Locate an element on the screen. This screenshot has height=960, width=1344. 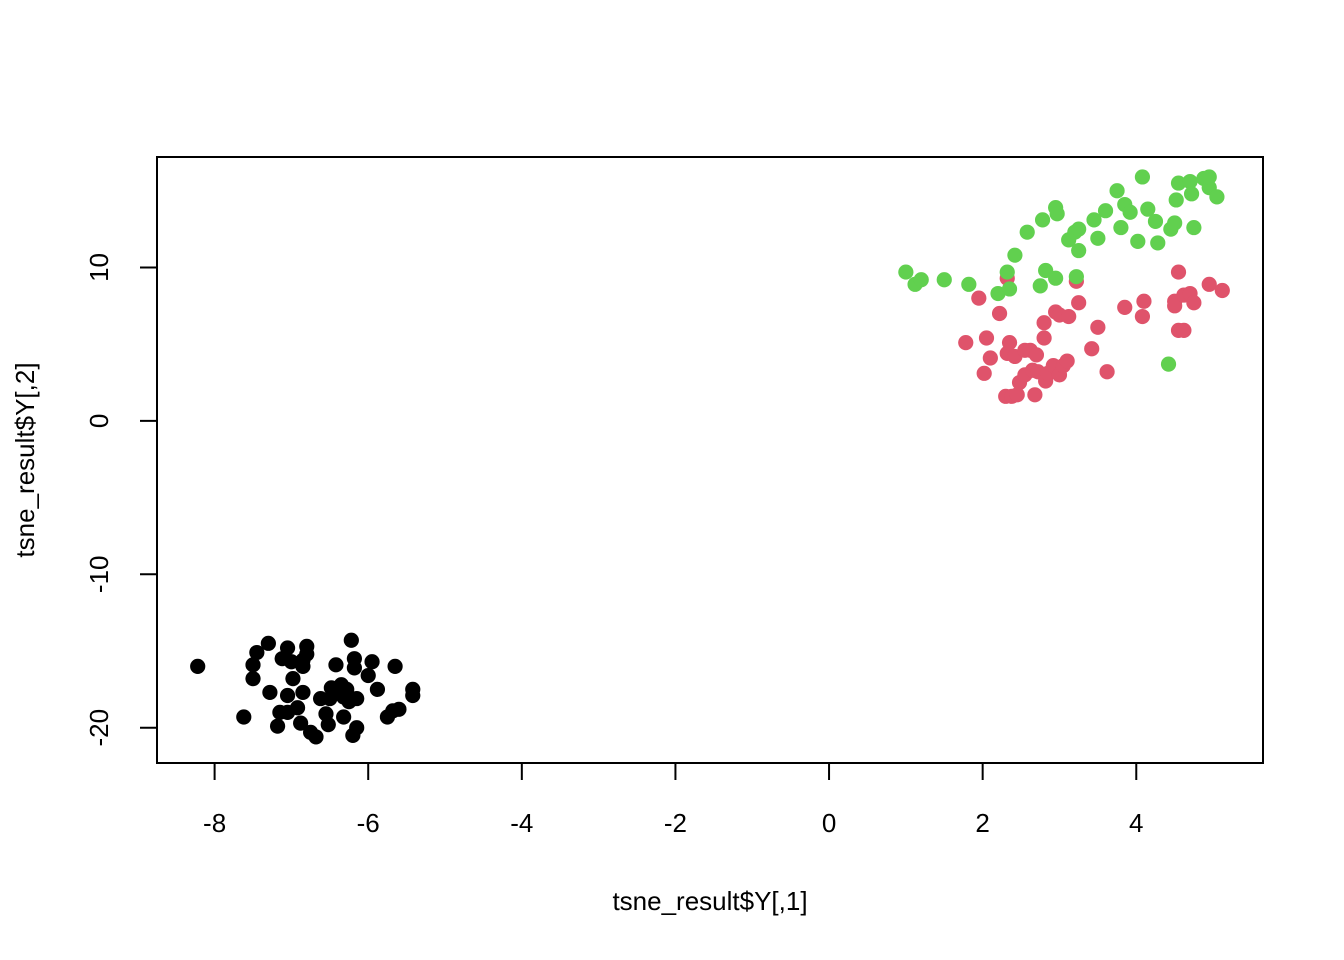
x-axis-label: tsne_result$Y[,1] is located at coordinates (709, 901).